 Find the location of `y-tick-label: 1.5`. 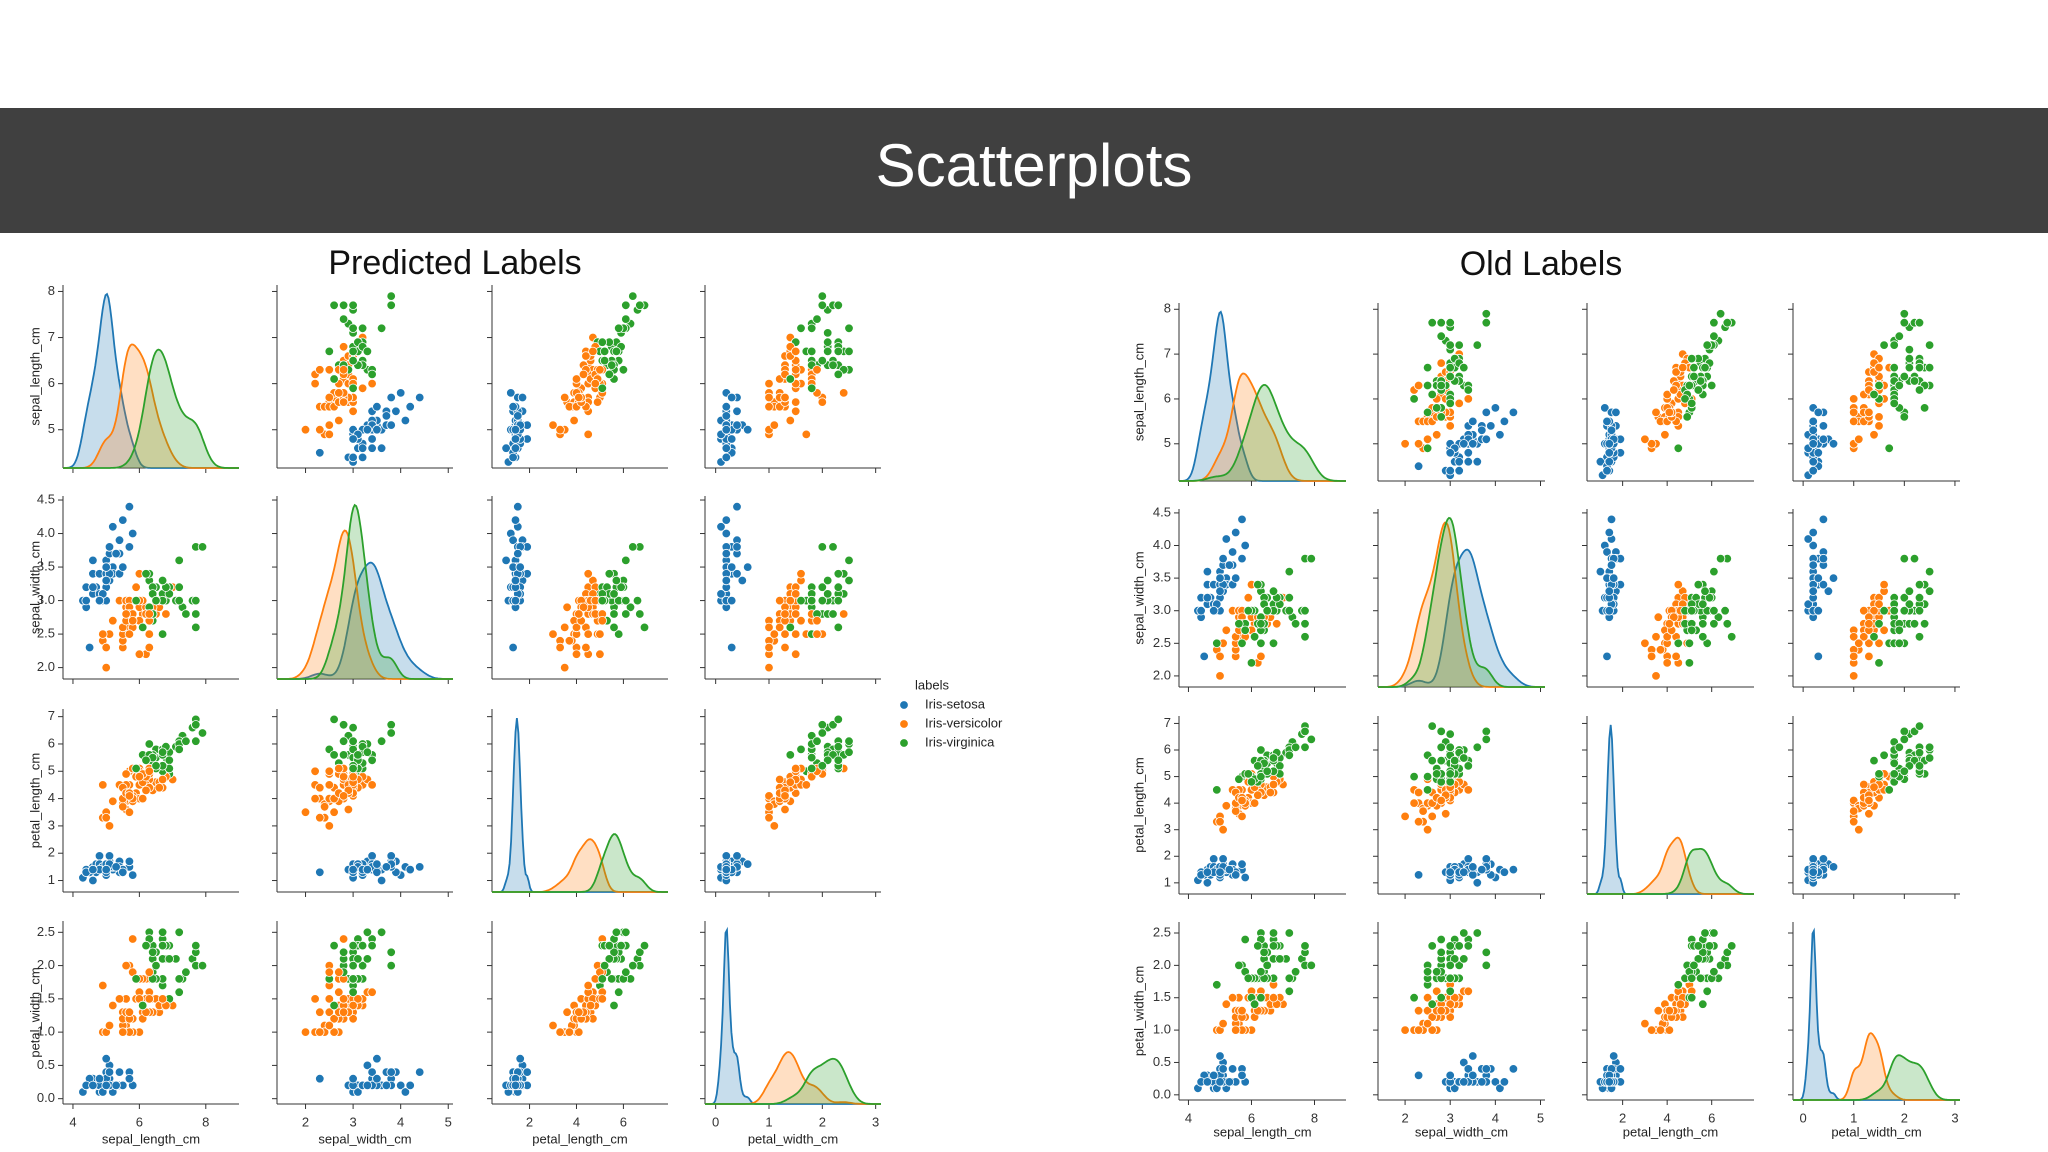

y-tick-label: 1.5 is located at coordinates (1162, 996).